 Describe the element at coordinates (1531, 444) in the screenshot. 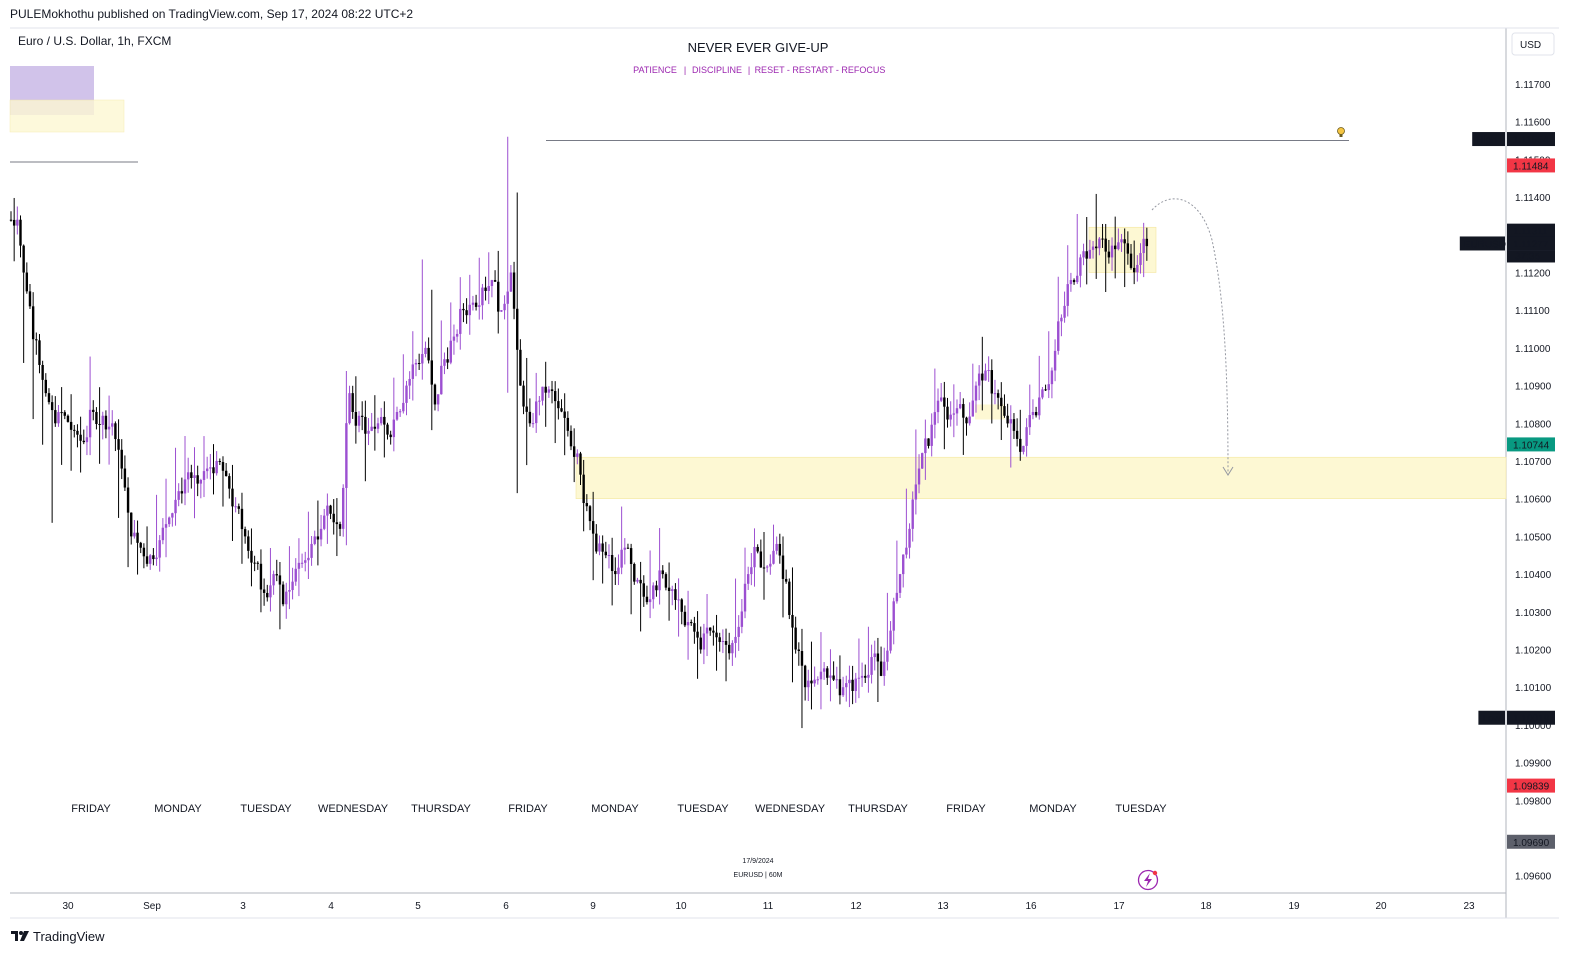

I see `price-label-zone-top: 1.10744` at that location.